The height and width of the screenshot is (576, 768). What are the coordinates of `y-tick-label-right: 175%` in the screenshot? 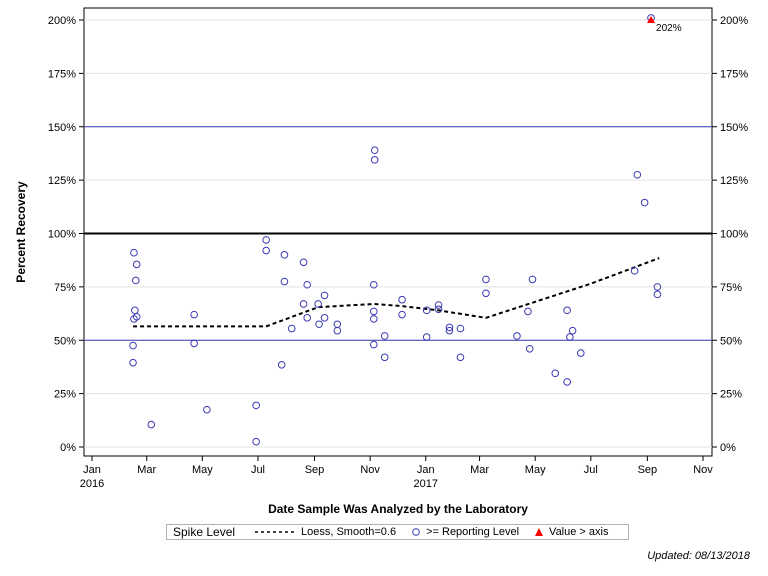 It's located at (734, 74).